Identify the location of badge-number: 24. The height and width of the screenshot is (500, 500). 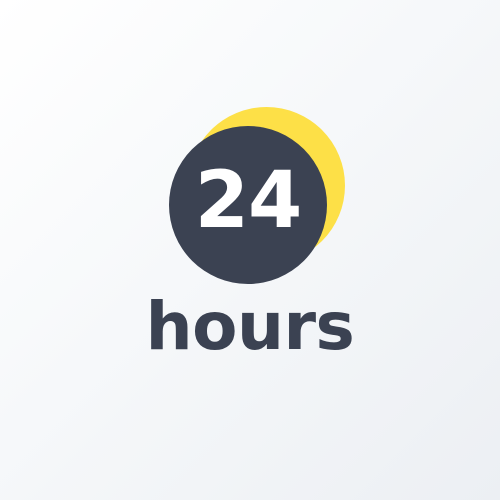
(248, 201).